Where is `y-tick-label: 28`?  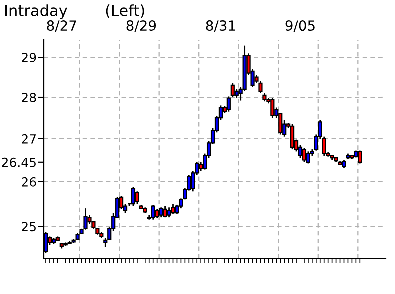
y-tick-label: 28 is located at coordinates (29, 97).